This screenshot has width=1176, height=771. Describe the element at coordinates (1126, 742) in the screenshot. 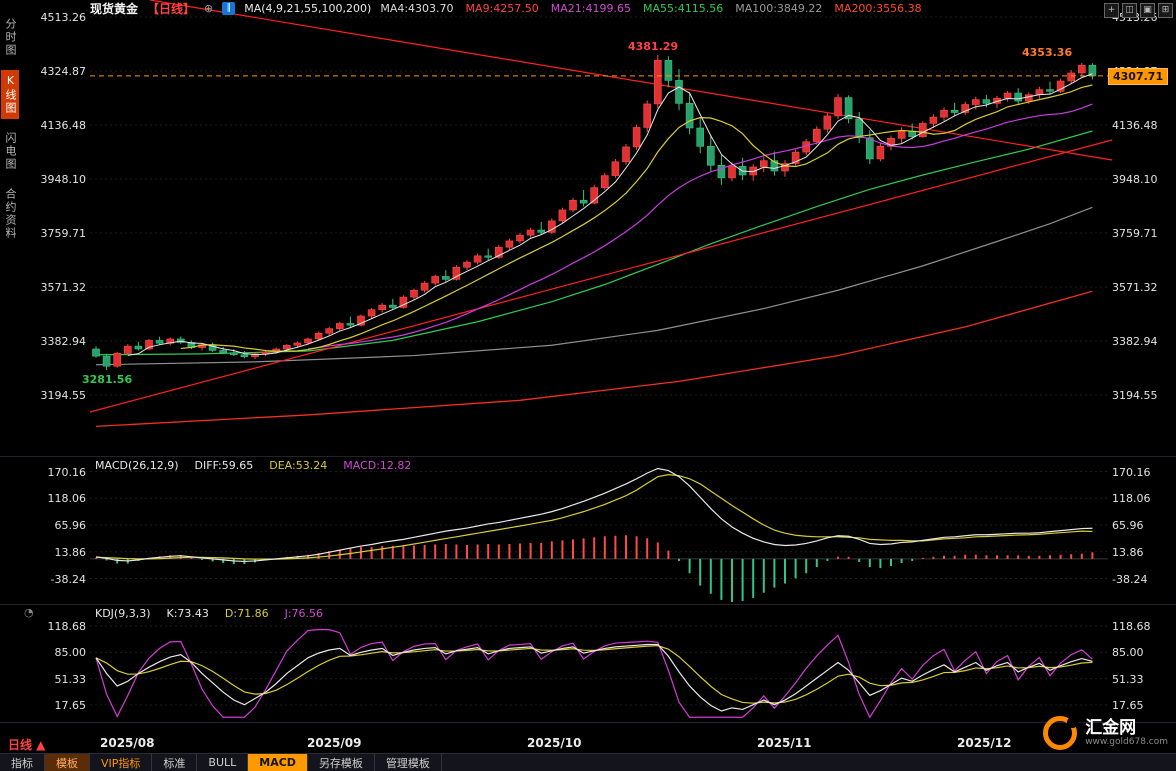

I see `watermark-url: www.gold678.com` at that location.